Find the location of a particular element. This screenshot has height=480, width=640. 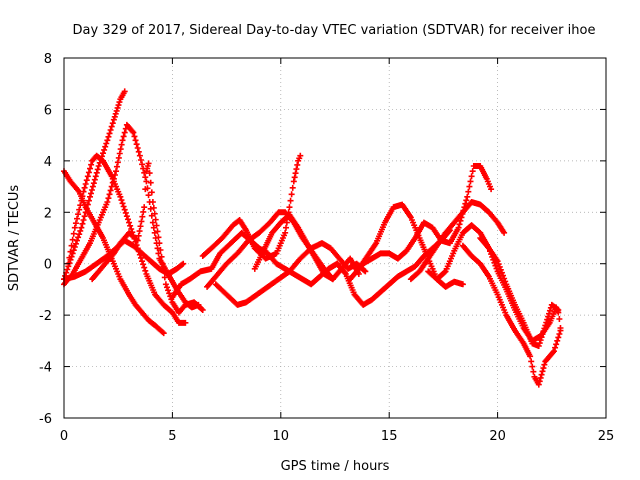

data-series-sat-j is located at coordinates (290, 274).